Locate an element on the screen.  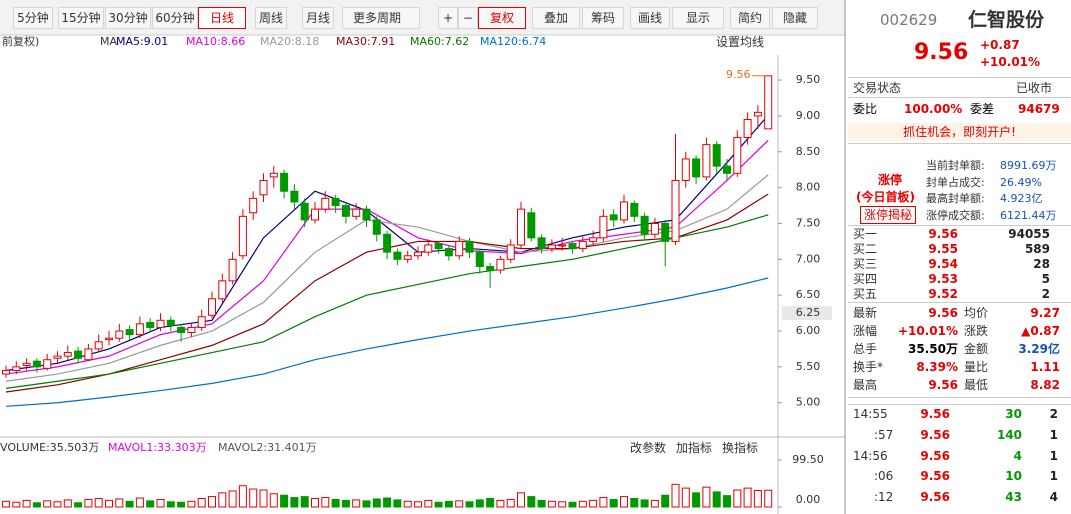
value: 1 is located at coordinates (1053, 435).